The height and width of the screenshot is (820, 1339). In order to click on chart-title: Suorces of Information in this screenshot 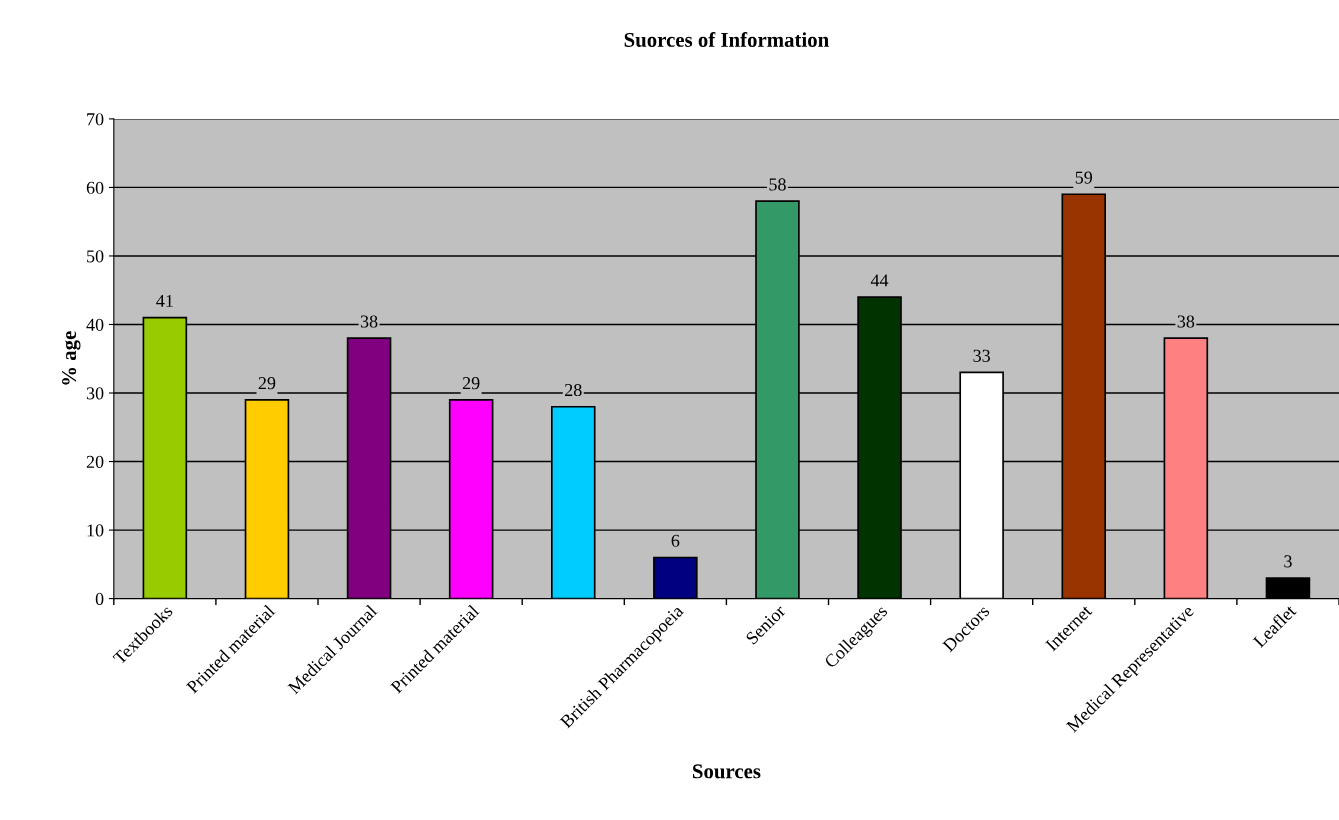, I will do `click(726, 39)`.